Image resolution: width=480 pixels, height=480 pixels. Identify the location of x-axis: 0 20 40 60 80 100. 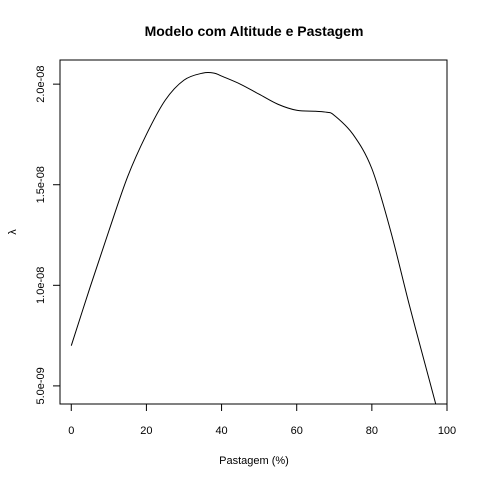
(262, 420).